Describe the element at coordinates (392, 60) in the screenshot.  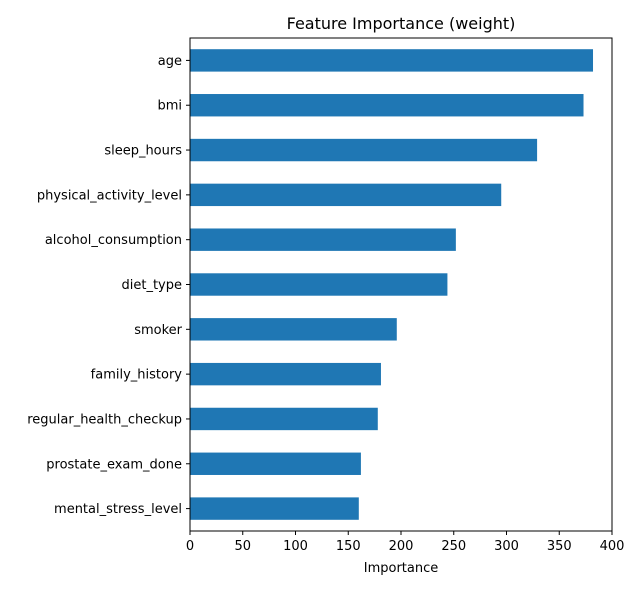
I see `bar-age` at that location.